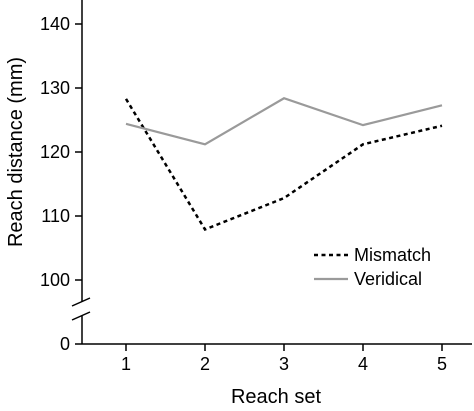  What do you see at coordinates (126, 364) in the screenshot?
I see `x-tick-label-1: 1` at bounding box center [126, 364].